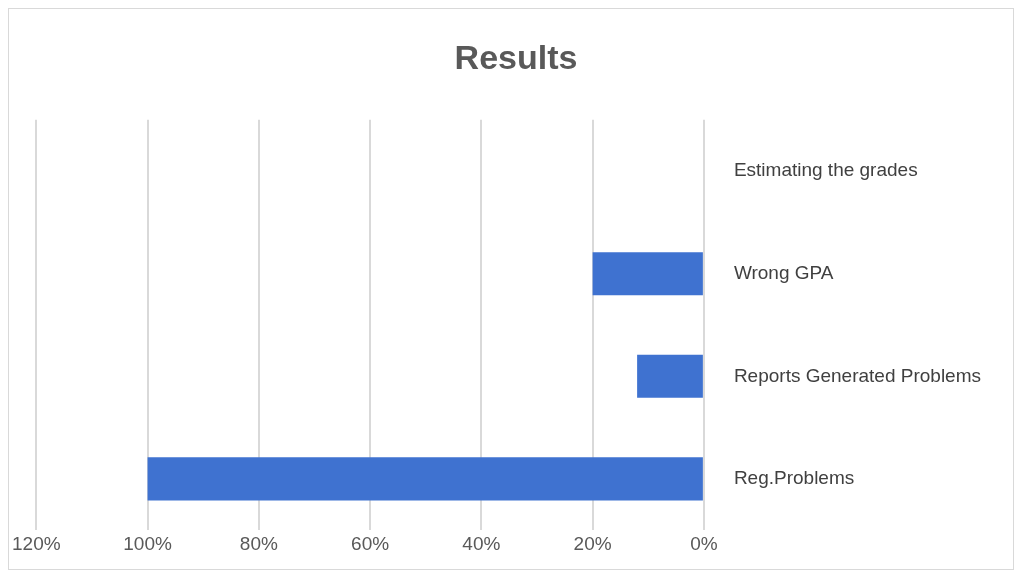  What do you see at coordinates (370, 543) in the screenshot?
I see `x-tick-label: 60%` at bounding box center [370, 543].